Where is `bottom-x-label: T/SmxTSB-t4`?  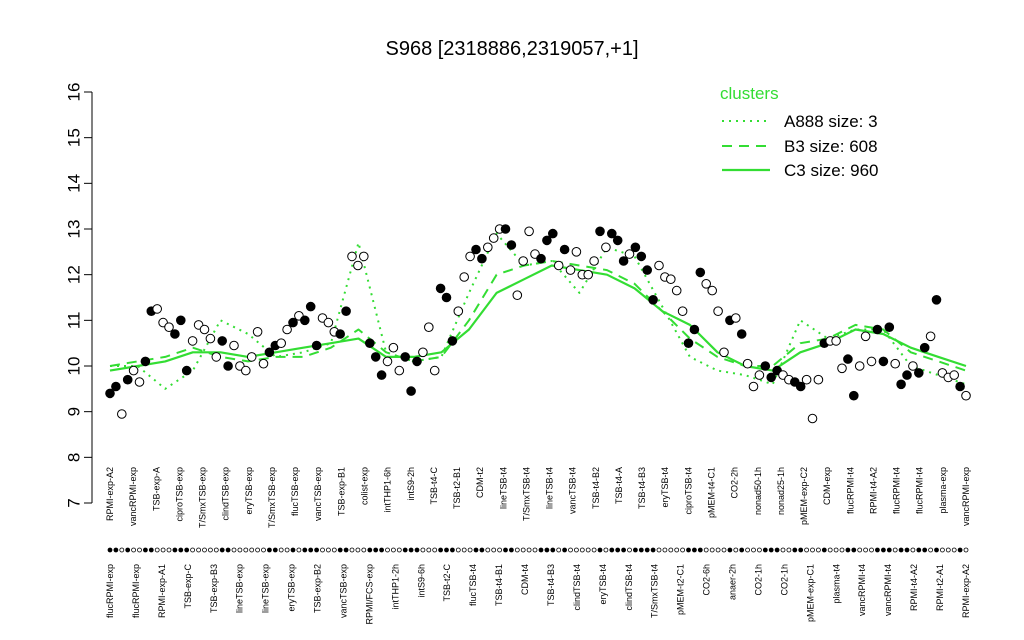
bottom-x-label: T/SmxTSB-t4 is located at coordinates (655, 591).